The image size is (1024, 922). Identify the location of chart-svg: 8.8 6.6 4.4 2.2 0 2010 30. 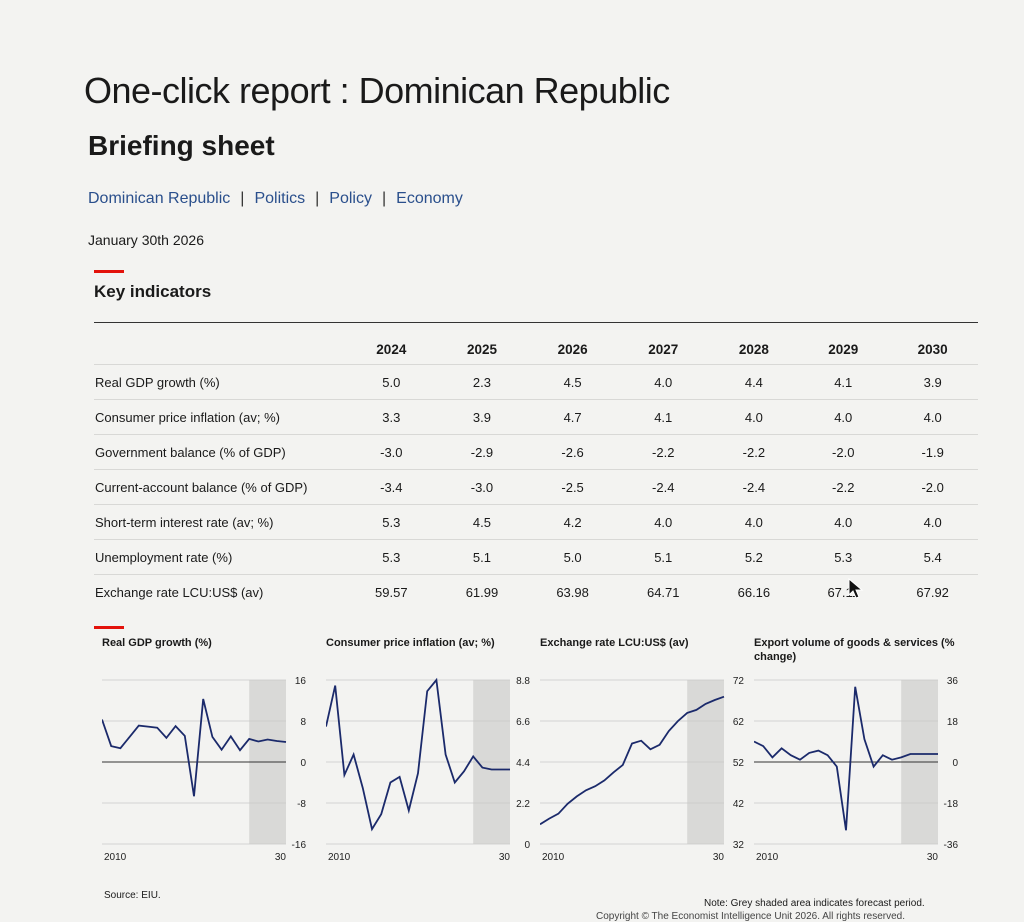
(428, 769).